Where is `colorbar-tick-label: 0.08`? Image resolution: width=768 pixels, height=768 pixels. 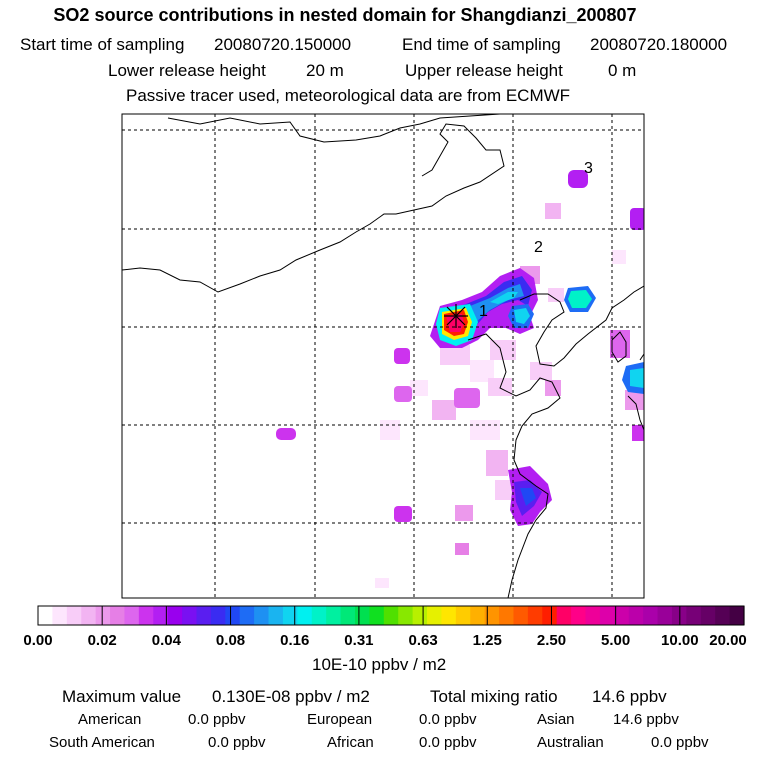 colorbar-tick-label: 0.08 is located at coordinates (230, 640).